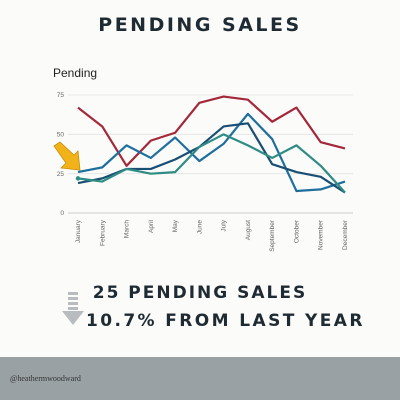 This screenshot has width=400, height=400. What do you see at coordinates (321, 234) in the screenshot?
I see `x-tick-label: November` at bounding box center [321, 234].